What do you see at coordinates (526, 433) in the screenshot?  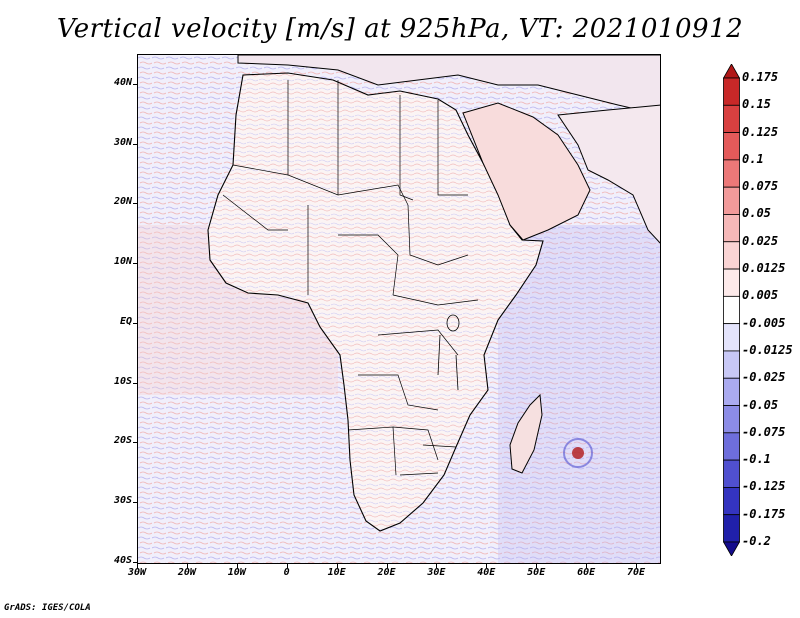 I see `madagascar` at bounding box center [526, 433].